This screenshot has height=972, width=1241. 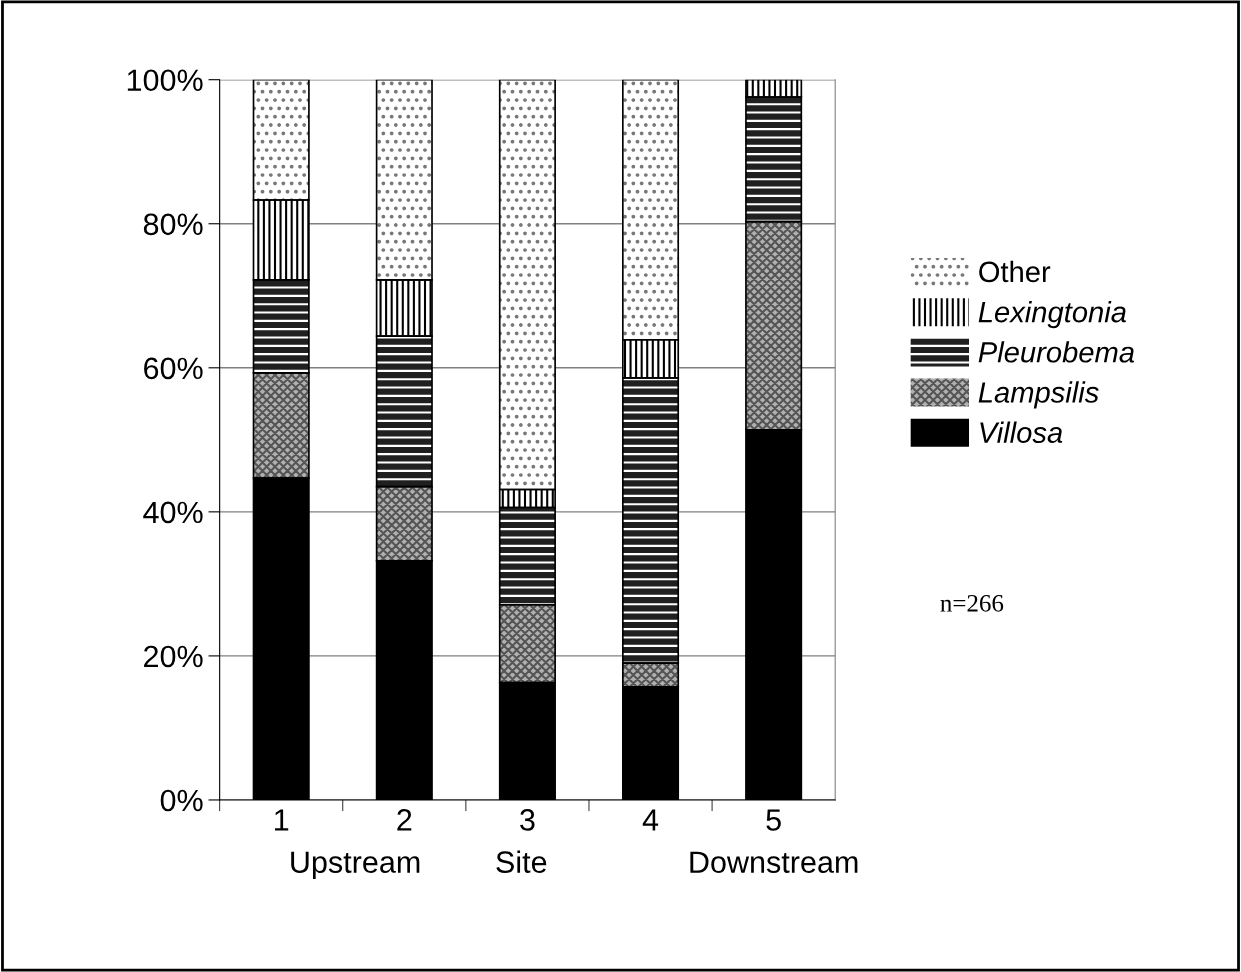 I want to click on text: n=266, so click(x=972, y=603).